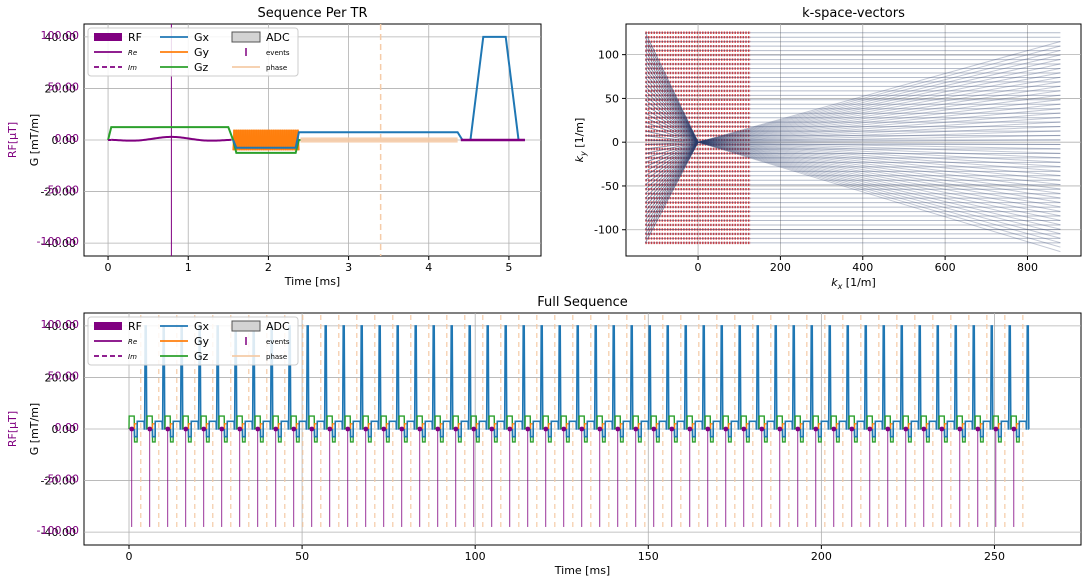 This screenshot has height=584, width=1088. What do you see at coordinates (34, 429) in the screenshot?
I see `g-axis-label: G [mT/m]` at bounding box center [34, 429].